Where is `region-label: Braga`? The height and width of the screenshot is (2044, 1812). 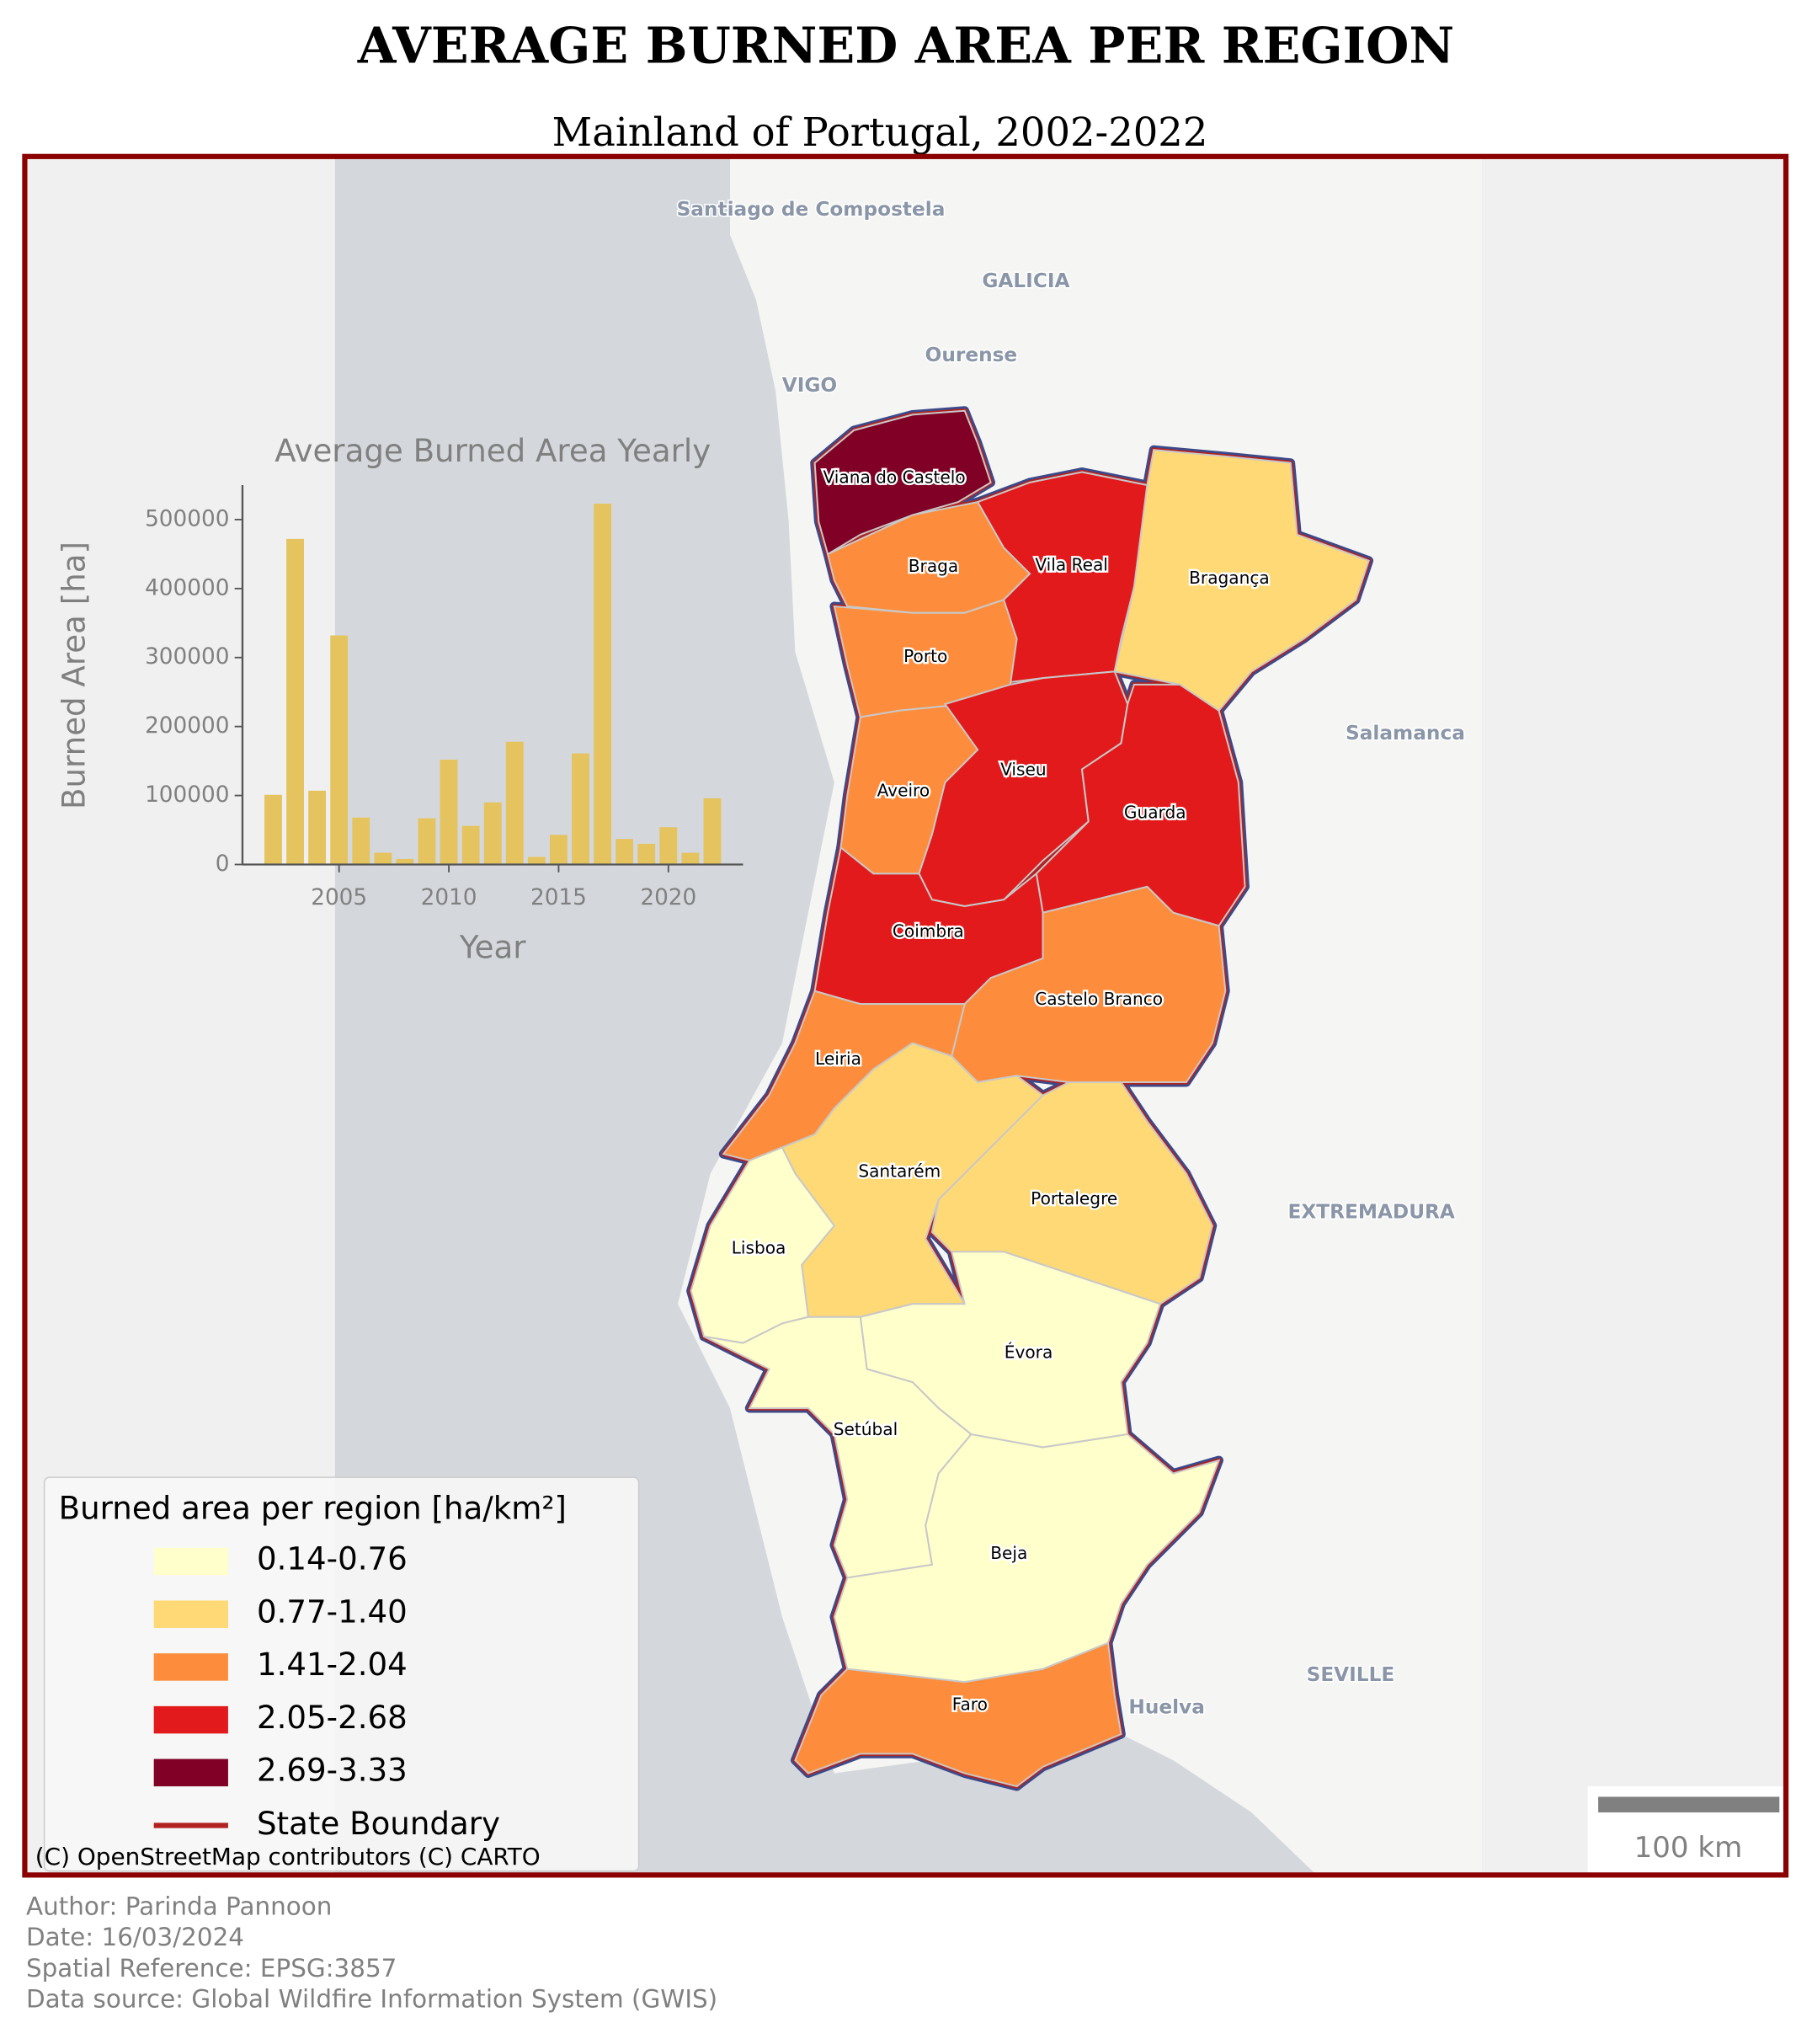 region-label: Braga is located at coordinates (934, 566).